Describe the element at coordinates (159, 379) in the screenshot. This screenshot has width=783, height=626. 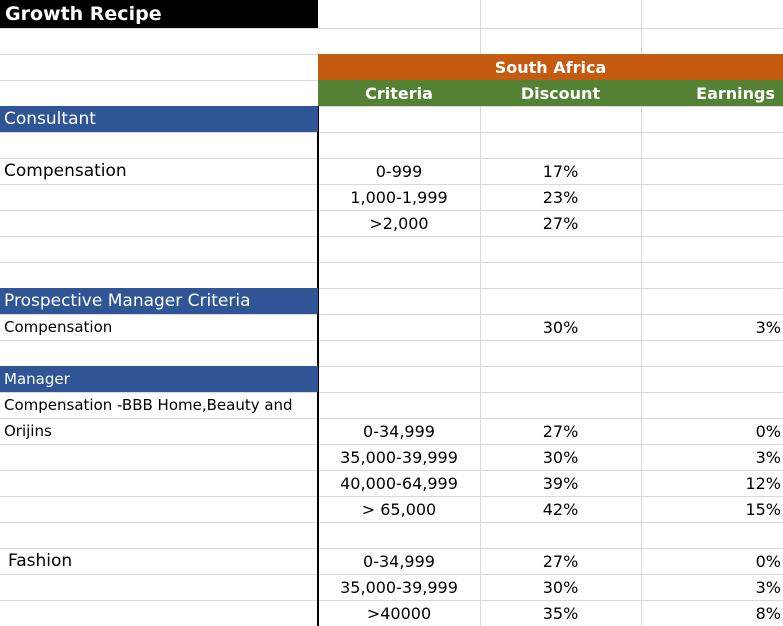
I see `manager-section-label: Manager` at that location.